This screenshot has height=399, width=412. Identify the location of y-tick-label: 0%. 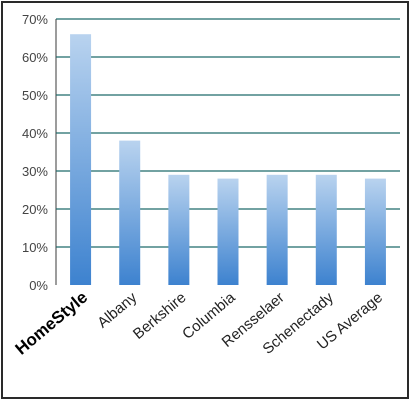
(38, 285).